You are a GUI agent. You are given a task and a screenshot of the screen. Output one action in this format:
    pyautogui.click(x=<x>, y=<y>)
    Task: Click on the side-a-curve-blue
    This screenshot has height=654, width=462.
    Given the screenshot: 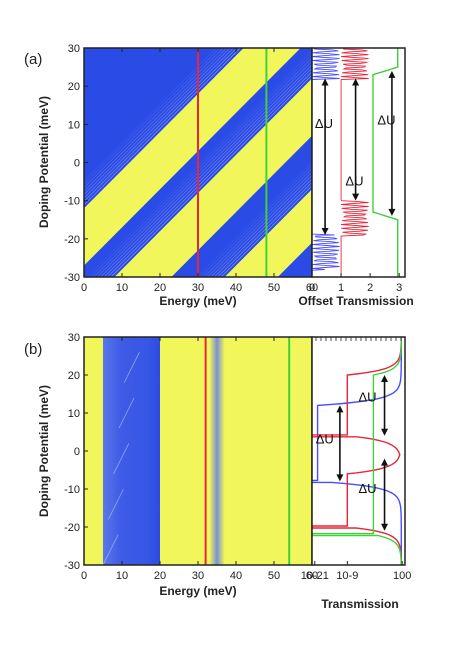 What is the action you would take?
    pyautogui.click(x=326, y=162)
    